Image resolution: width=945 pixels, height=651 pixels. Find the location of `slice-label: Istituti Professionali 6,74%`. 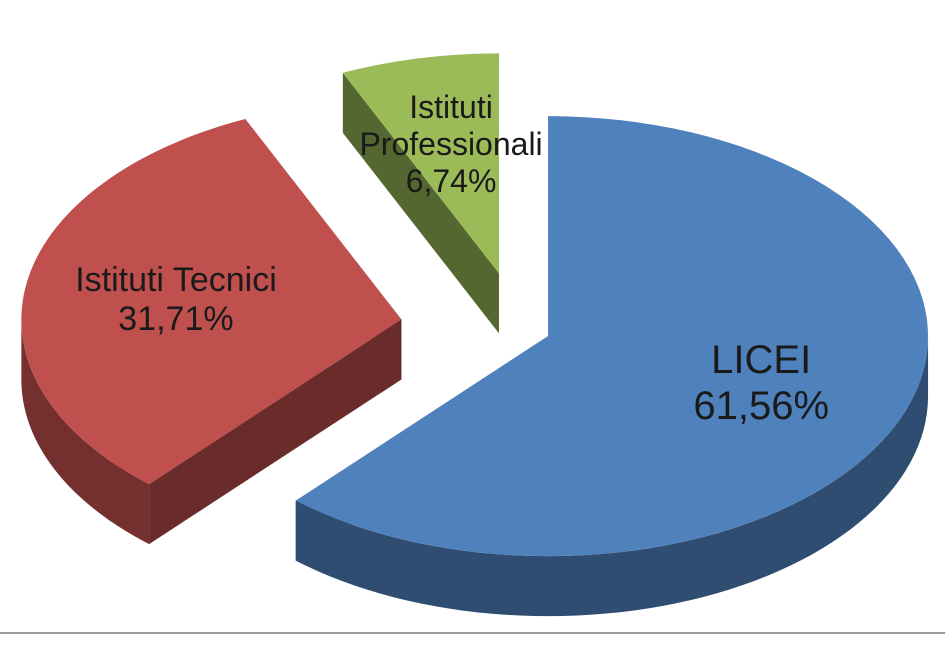

slice-label: Istituti Professionali 6,74% is located at coordinates (451, 144).